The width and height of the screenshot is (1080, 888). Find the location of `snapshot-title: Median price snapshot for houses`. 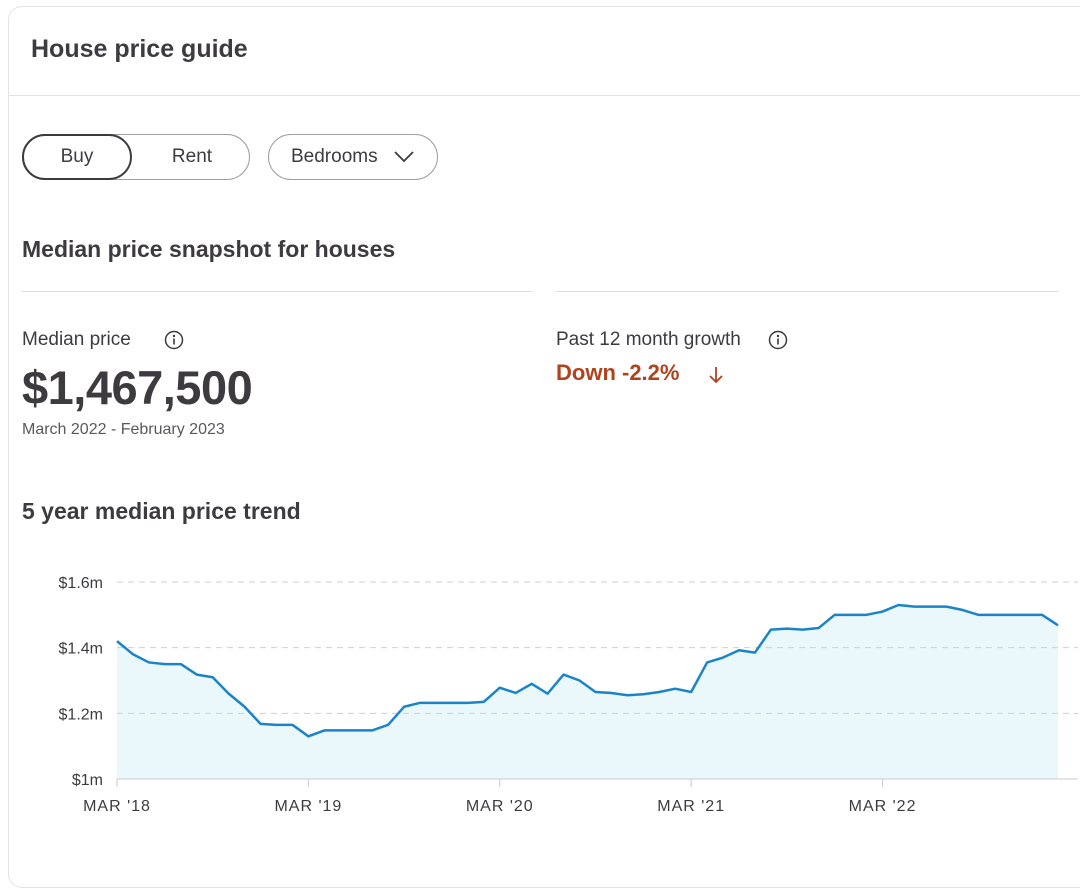

snapshot-title: Median price snapshot for houses is located at coordinates (209, 249).